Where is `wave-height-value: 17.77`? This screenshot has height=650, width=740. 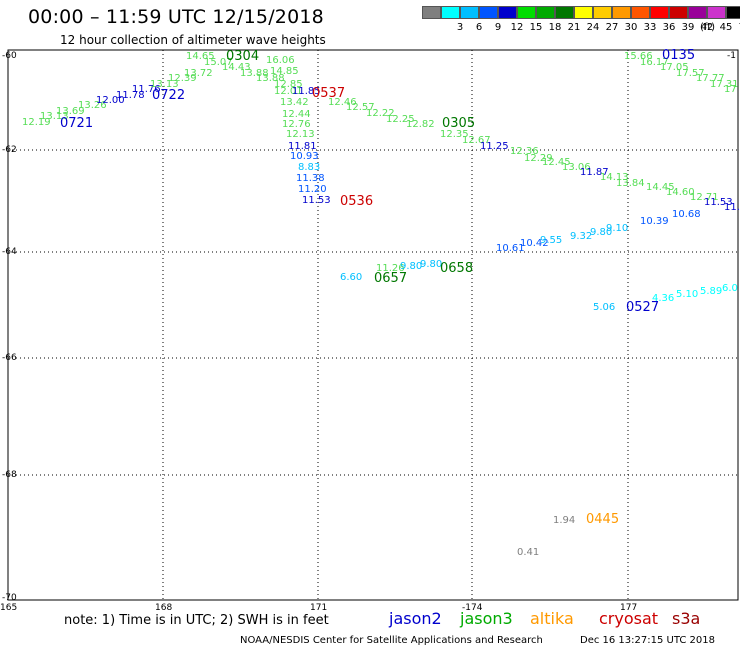 wave-height-value: 17.77 is located at coordinates (710, 78).